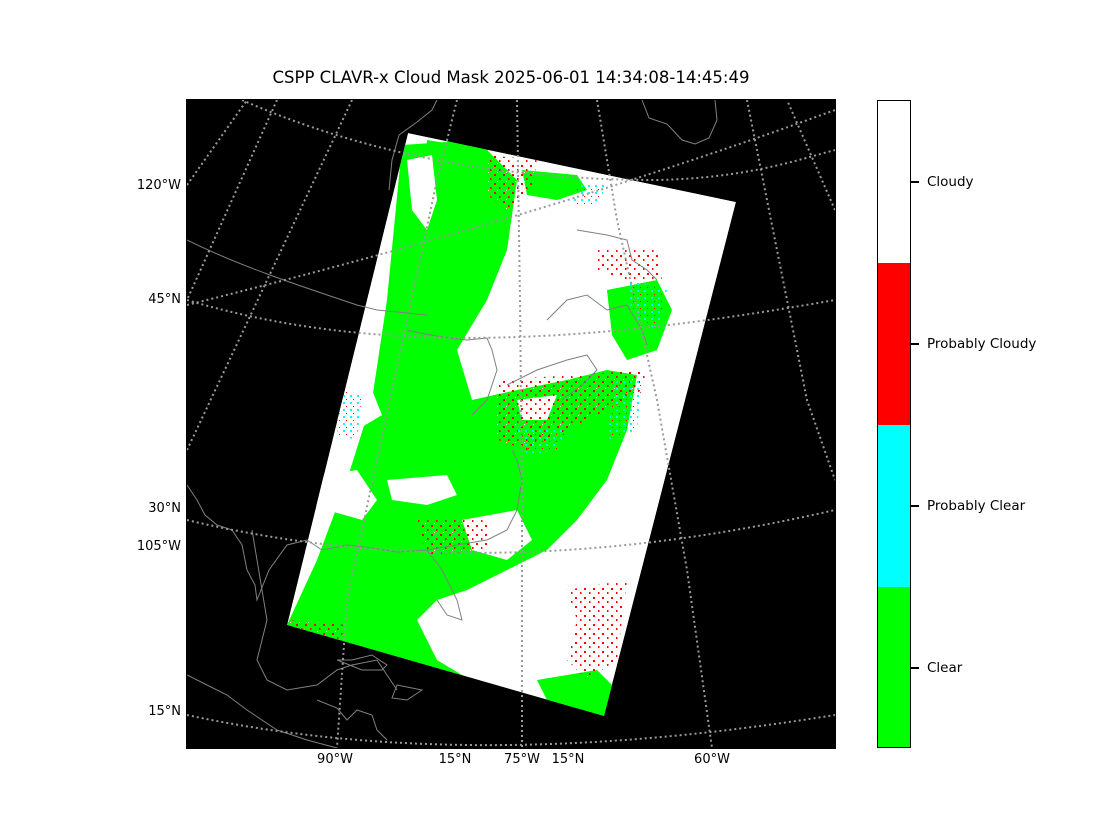 This screenshot has height=840, width=1120. Describe the element at coordinates (158, 185) in the screenshot. I see `lat-label: 120°W` at that location.